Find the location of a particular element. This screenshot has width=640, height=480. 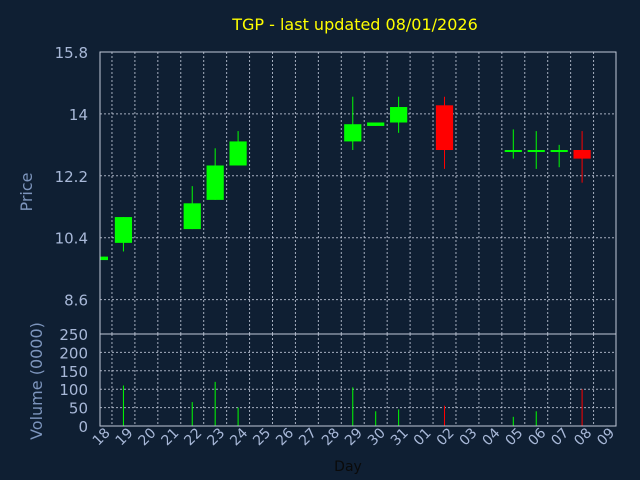

price-tick-label: 14 is located at coordinates (78, 115).